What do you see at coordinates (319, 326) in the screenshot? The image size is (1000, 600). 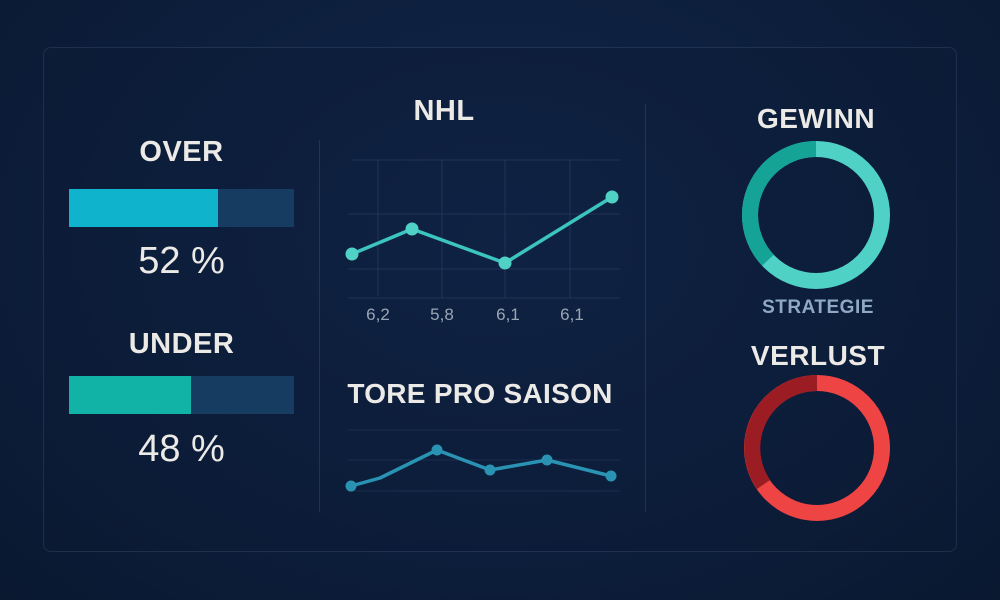 I see `left-divider` at bounding box center [319, 326].